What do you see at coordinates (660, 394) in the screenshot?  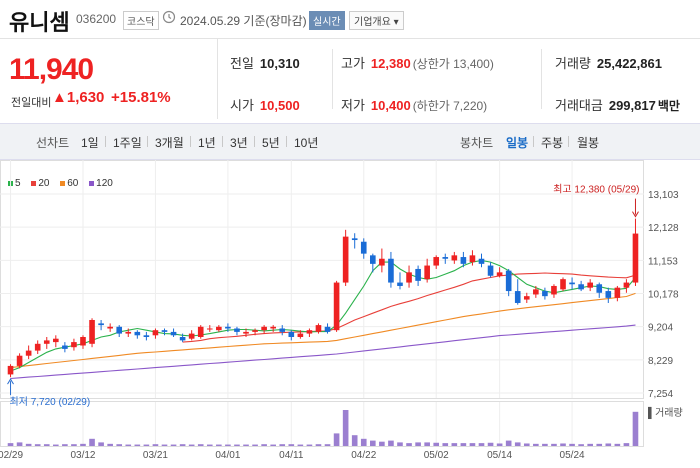 I see `y-tick-label: 7,254` at bounding box center [660, 394].